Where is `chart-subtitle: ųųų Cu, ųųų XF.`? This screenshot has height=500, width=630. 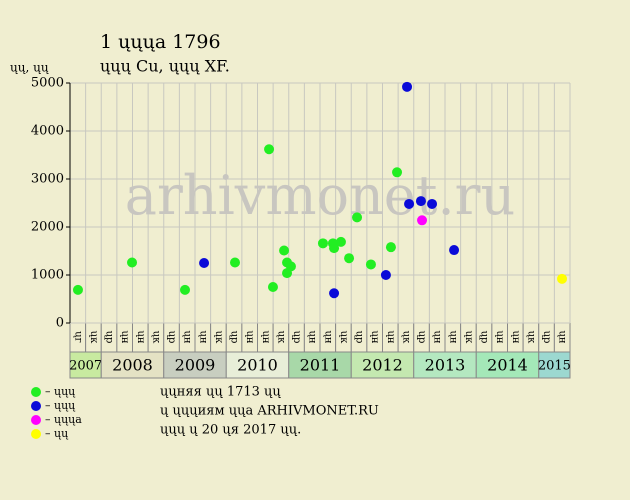 chart-subtitle: ųųų Cu, ųųų XF. is located at coordinates (165, 66).